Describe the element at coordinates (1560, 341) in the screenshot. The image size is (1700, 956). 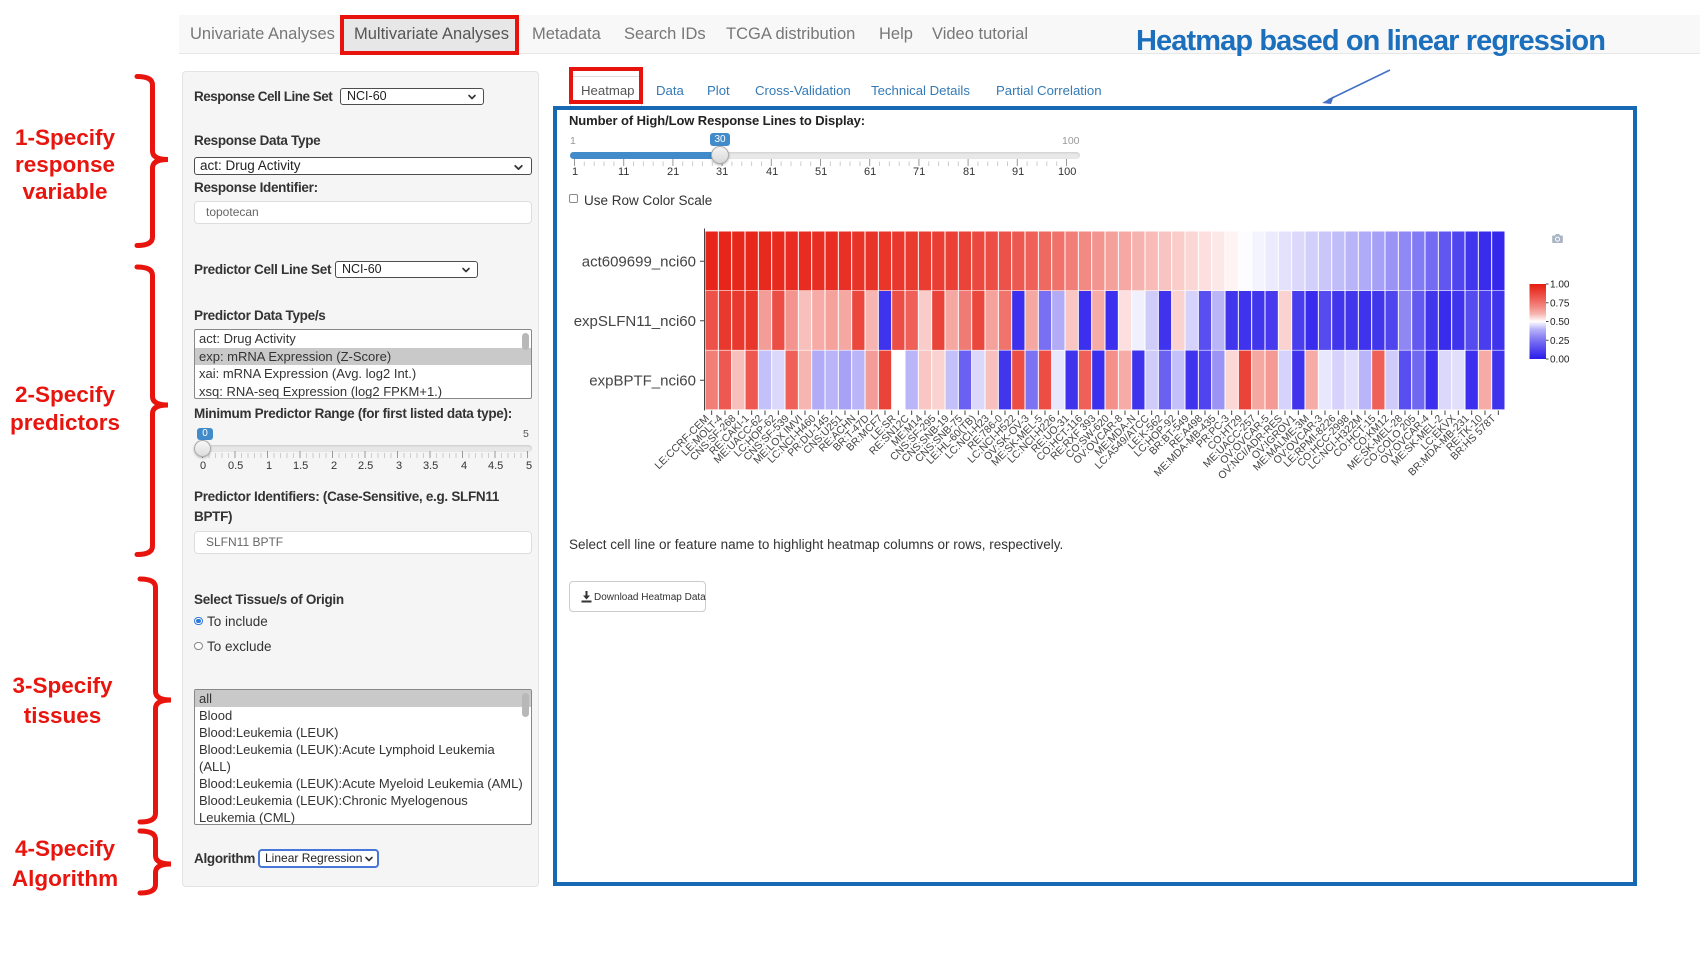
I see `svg-text: 0.25` at that location.